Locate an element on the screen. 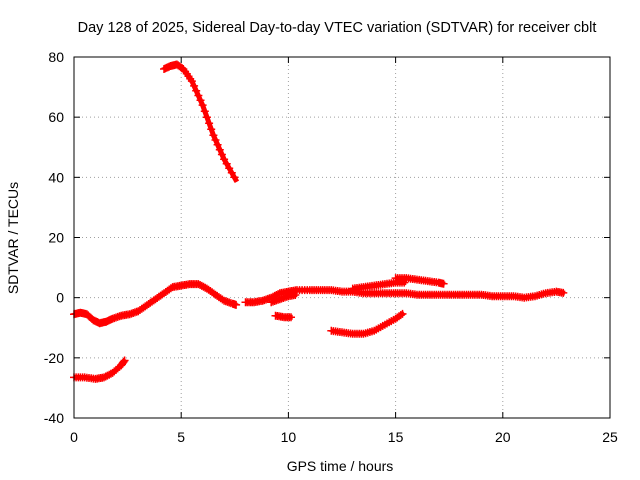  x-tick-label: 25 is located at coordinates (610, 437).